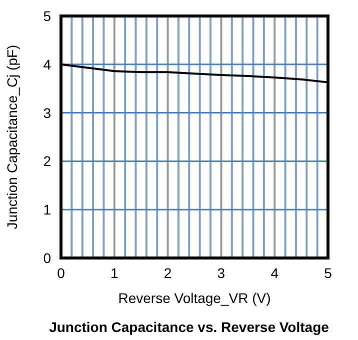 This screenshot has width=358, height=340. Describe the element at coordinates (47, 16) in the screenshot. I see `y-tick-label: 5` at that location.